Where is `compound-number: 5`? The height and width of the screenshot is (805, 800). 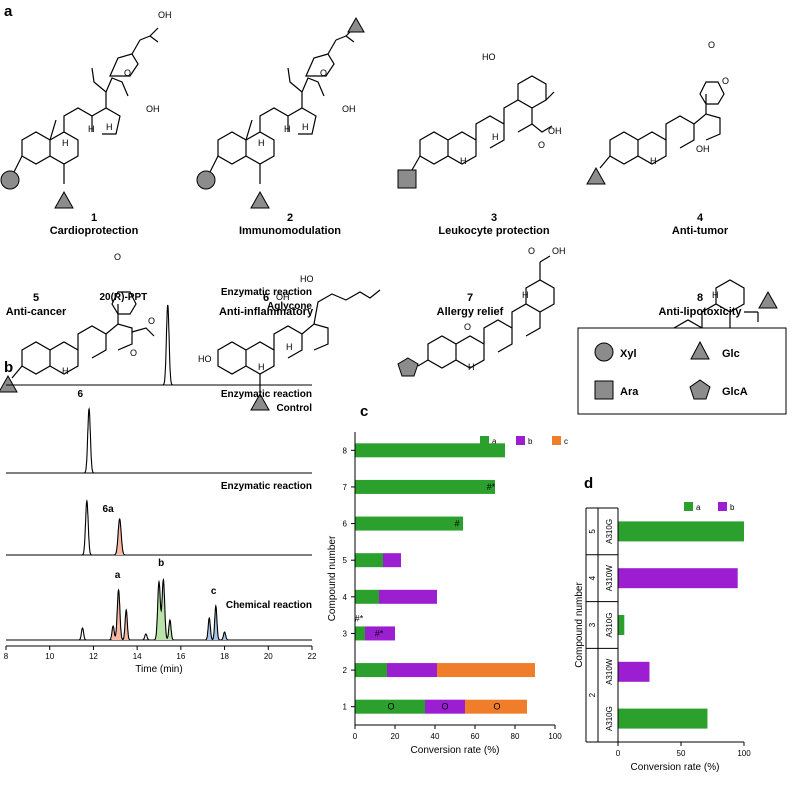 compound-number: 5 is located at coordinates (36, 298).